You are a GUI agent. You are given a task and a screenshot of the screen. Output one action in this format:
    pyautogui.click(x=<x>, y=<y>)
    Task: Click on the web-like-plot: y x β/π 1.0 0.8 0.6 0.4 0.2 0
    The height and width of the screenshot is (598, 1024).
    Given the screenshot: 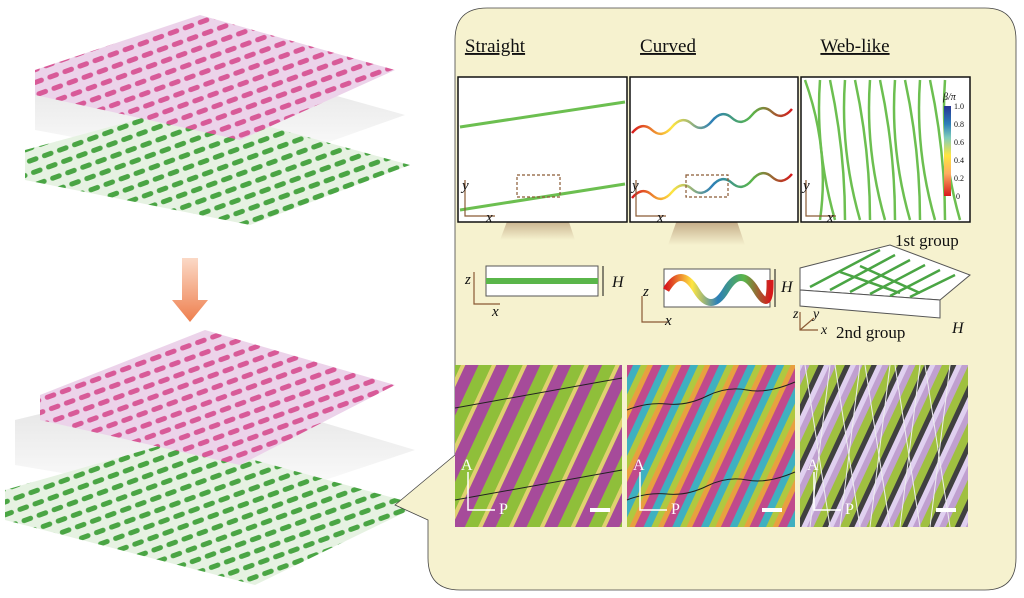 What is the action you would take?
    pyautogui.click(x=885, y=151)
    